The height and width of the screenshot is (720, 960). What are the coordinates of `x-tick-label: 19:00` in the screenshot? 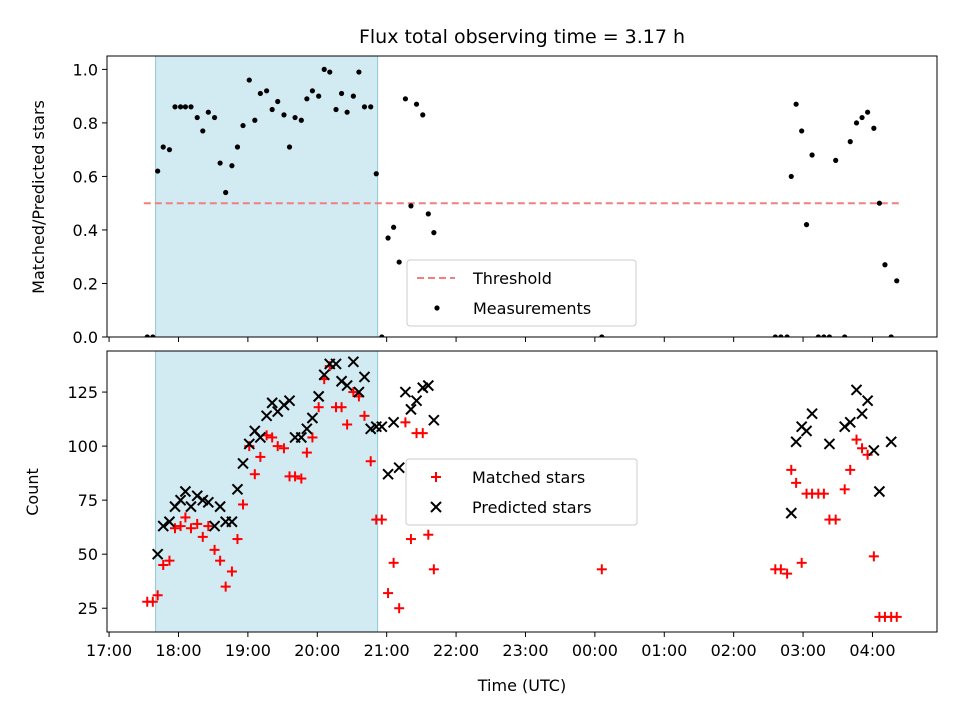 It's located at (248, 650).